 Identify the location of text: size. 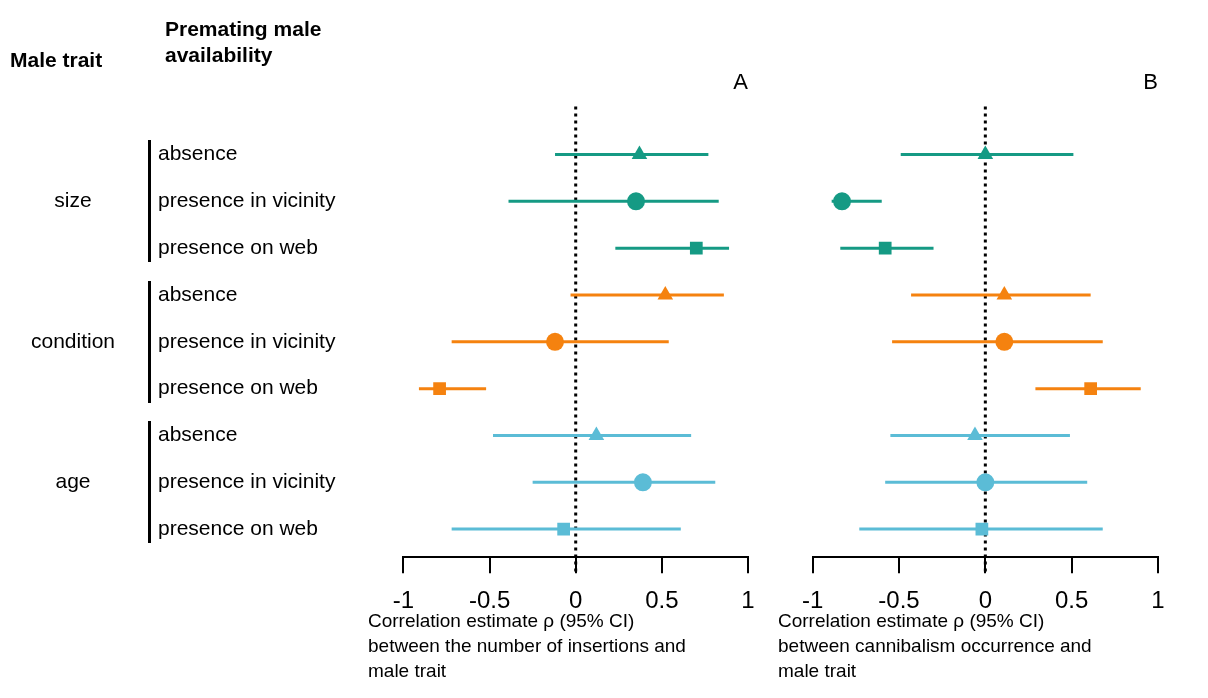
(73, 200).